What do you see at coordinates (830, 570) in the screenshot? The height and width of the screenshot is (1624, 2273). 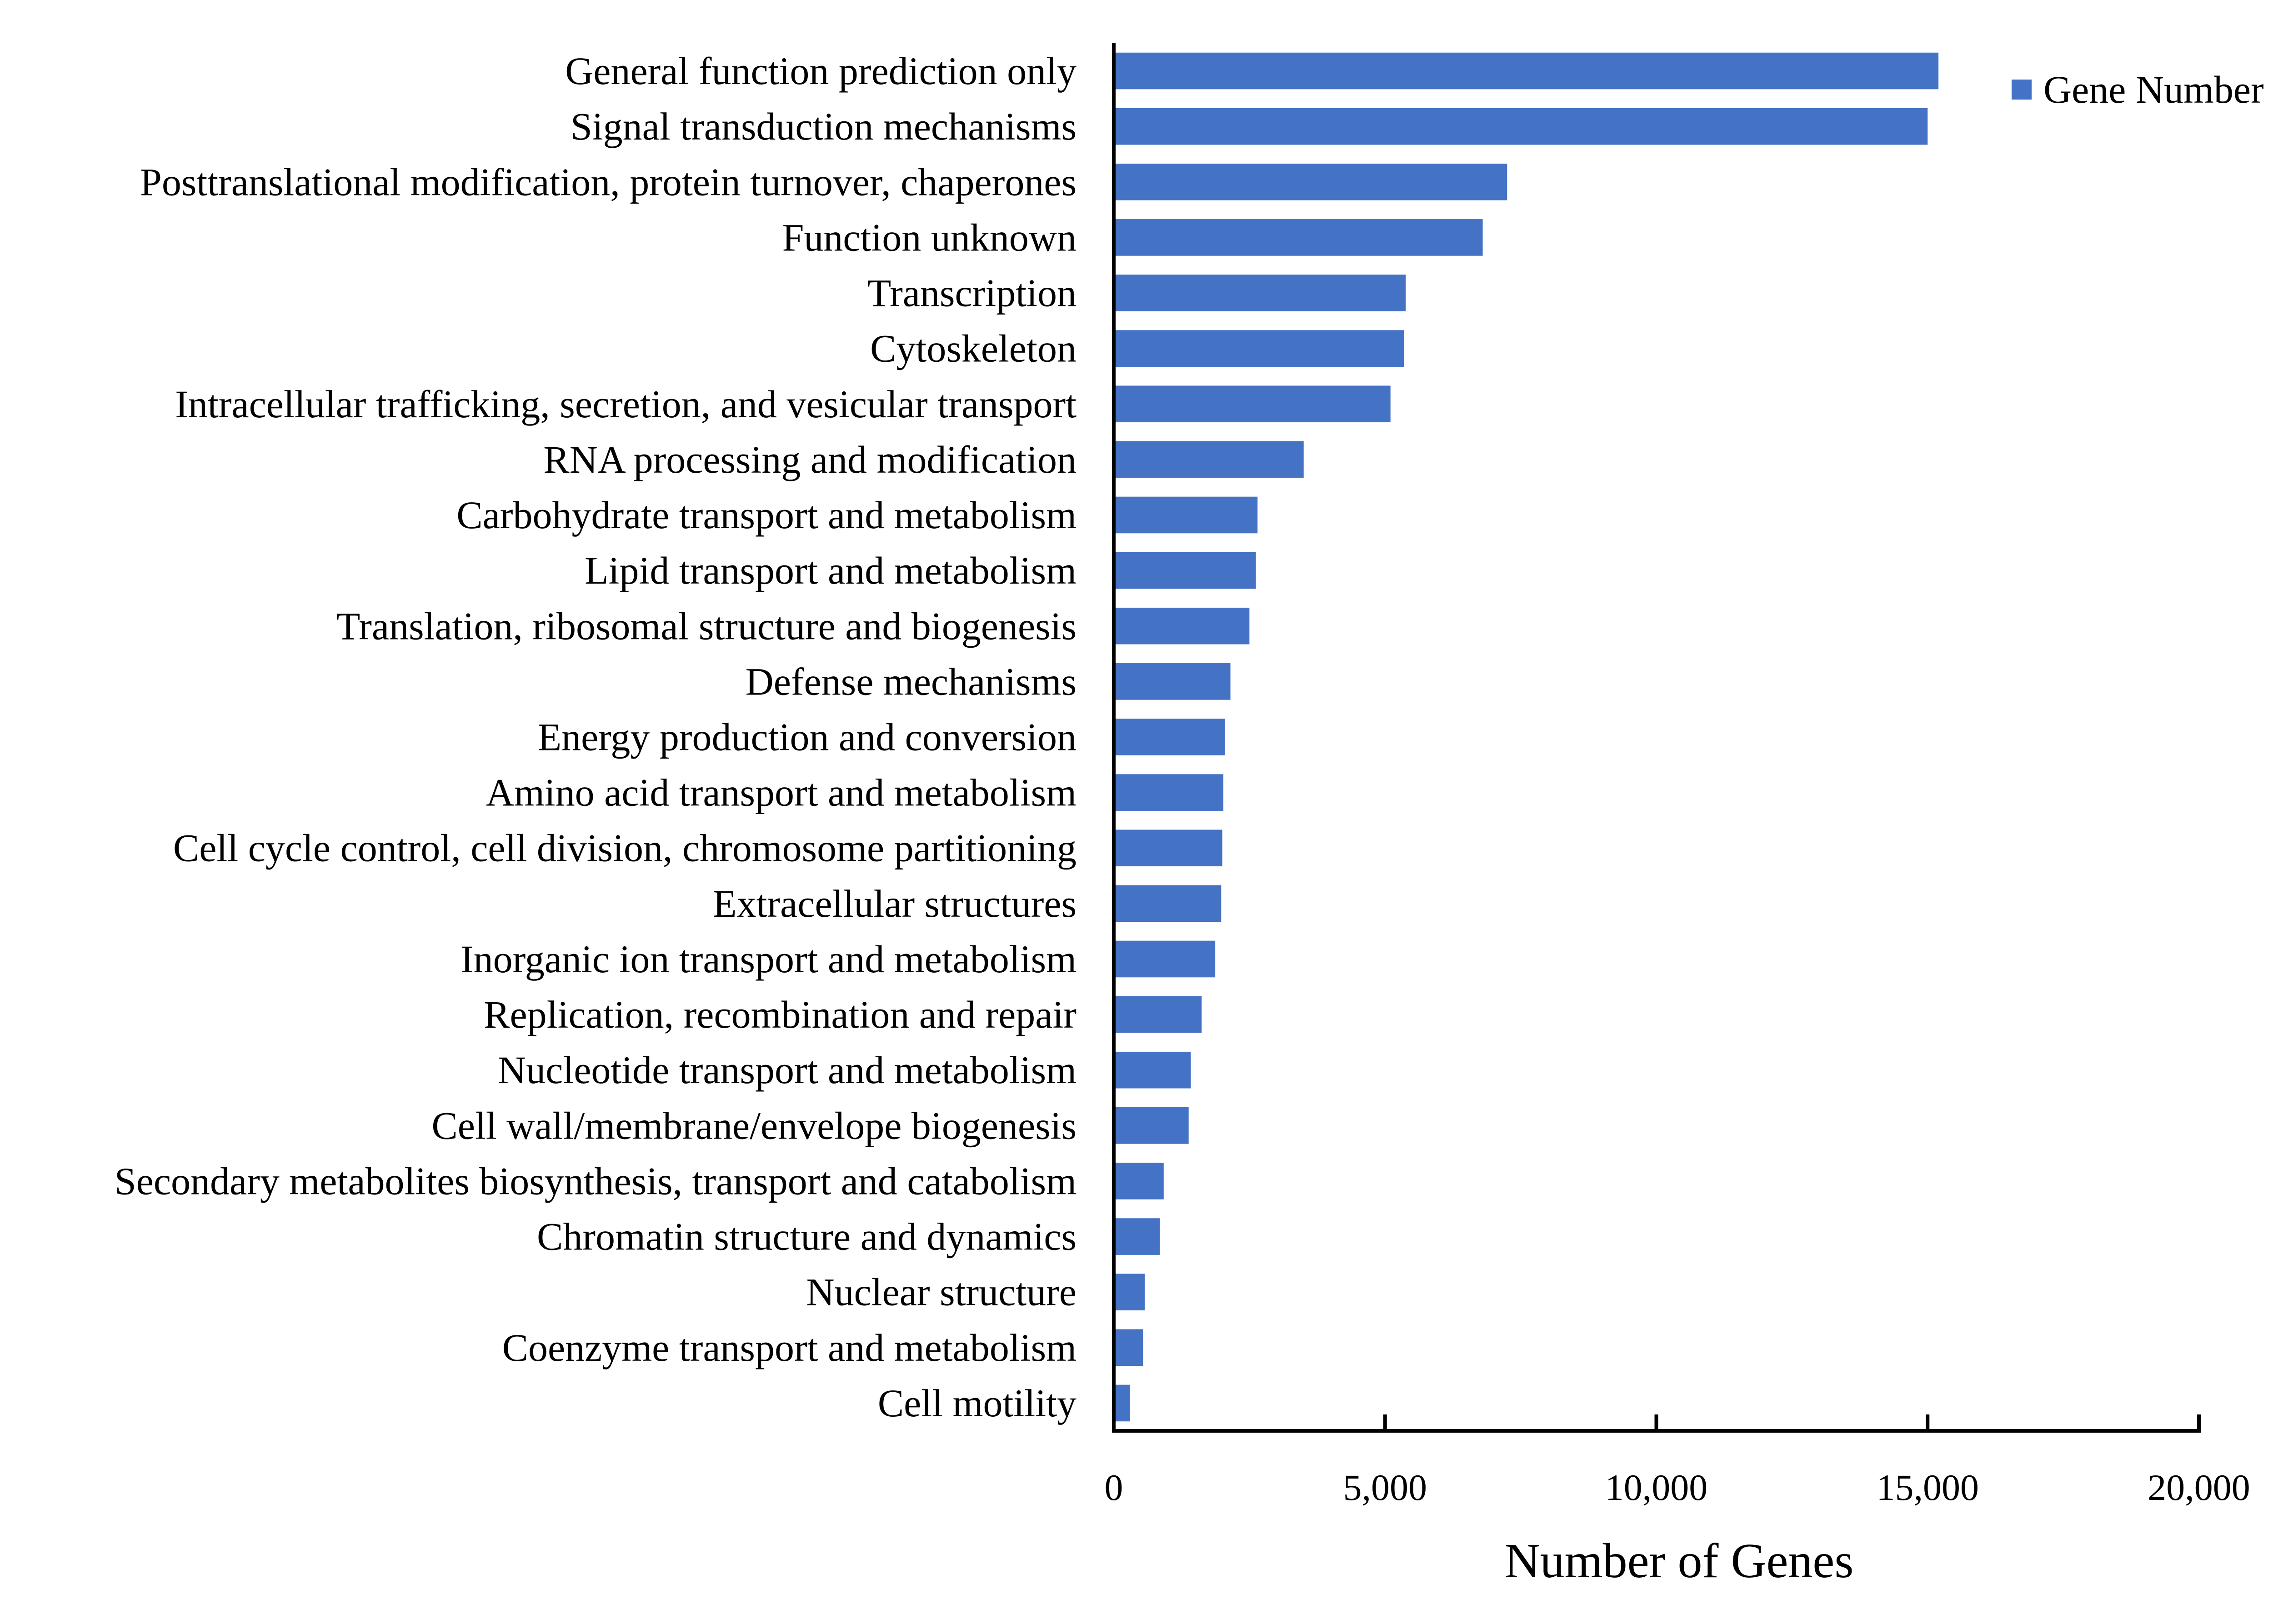 I see `category-label-10: Lipid transport and metabolism` at bounding box center [830, 570].